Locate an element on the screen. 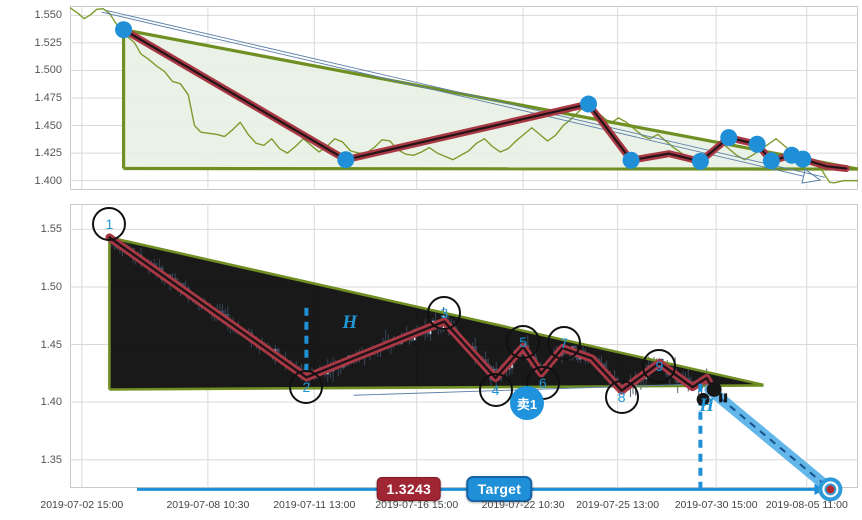 This screenshot has height=520, width=862. sell-signal-marker: 卖1 is located at coordinates (527, 403).